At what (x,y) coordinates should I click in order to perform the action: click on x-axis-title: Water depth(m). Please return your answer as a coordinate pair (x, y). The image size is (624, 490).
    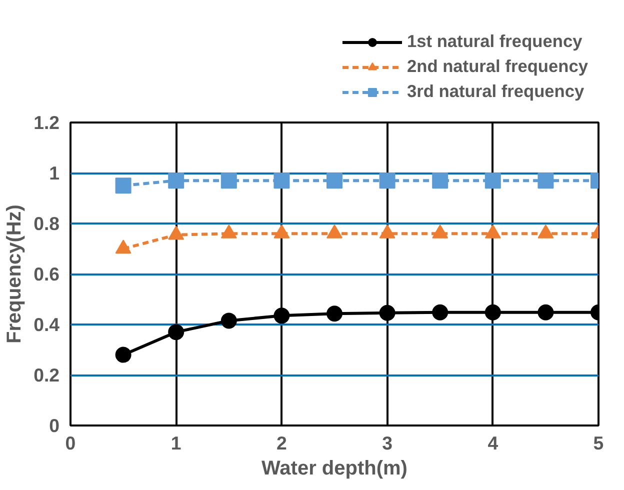
    Looking at the image, I should click on (335, 469).